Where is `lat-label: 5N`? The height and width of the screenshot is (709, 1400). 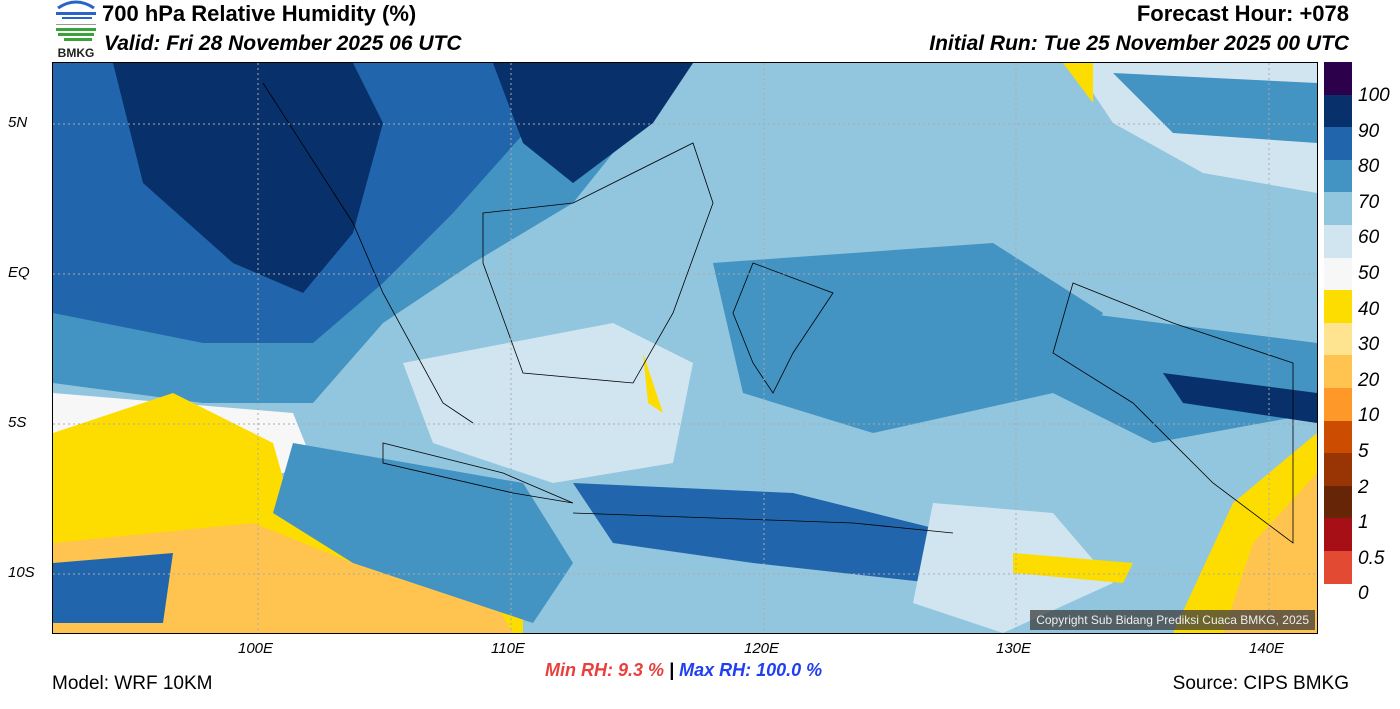 lat-label: 5N is located at coordinates (18, 122).